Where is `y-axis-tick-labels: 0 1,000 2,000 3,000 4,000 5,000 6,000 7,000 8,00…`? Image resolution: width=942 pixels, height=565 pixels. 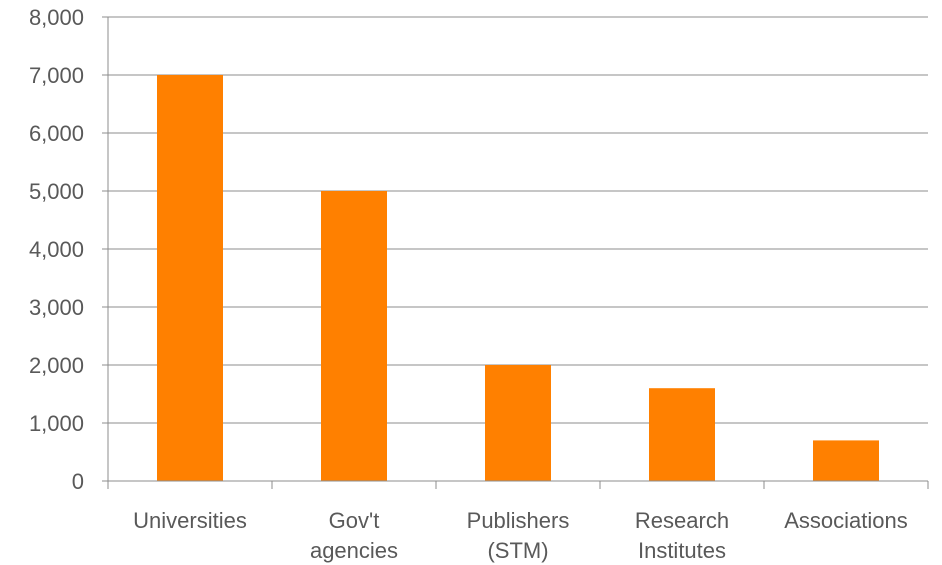
y-axis-tick-labels: 0 1,000 2,000 3,000 4,000 5,000 6,000 7,000 8,00… is located at coordinates (56, 249).